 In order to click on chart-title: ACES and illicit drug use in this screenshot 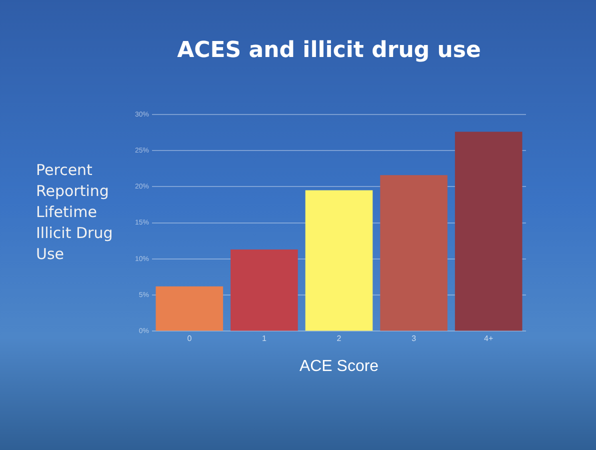, I will do `click(329, 50)`.